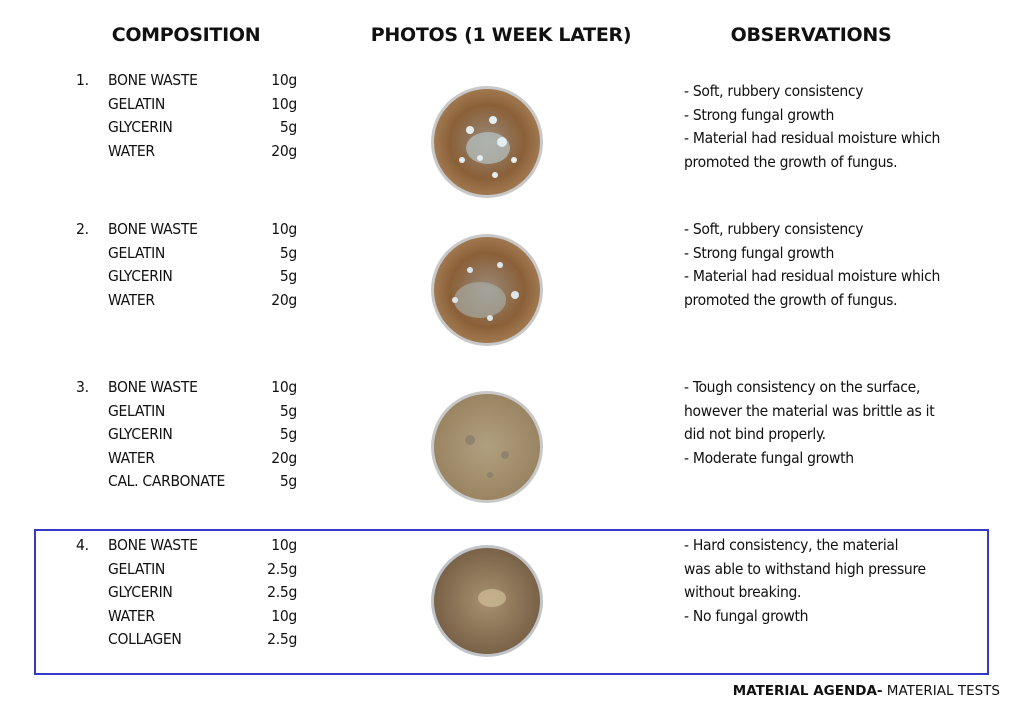 The width and height of the screenshot is (1024, 727). I want to click on observation-line: however the material was brittle as it, so click(809, 410).